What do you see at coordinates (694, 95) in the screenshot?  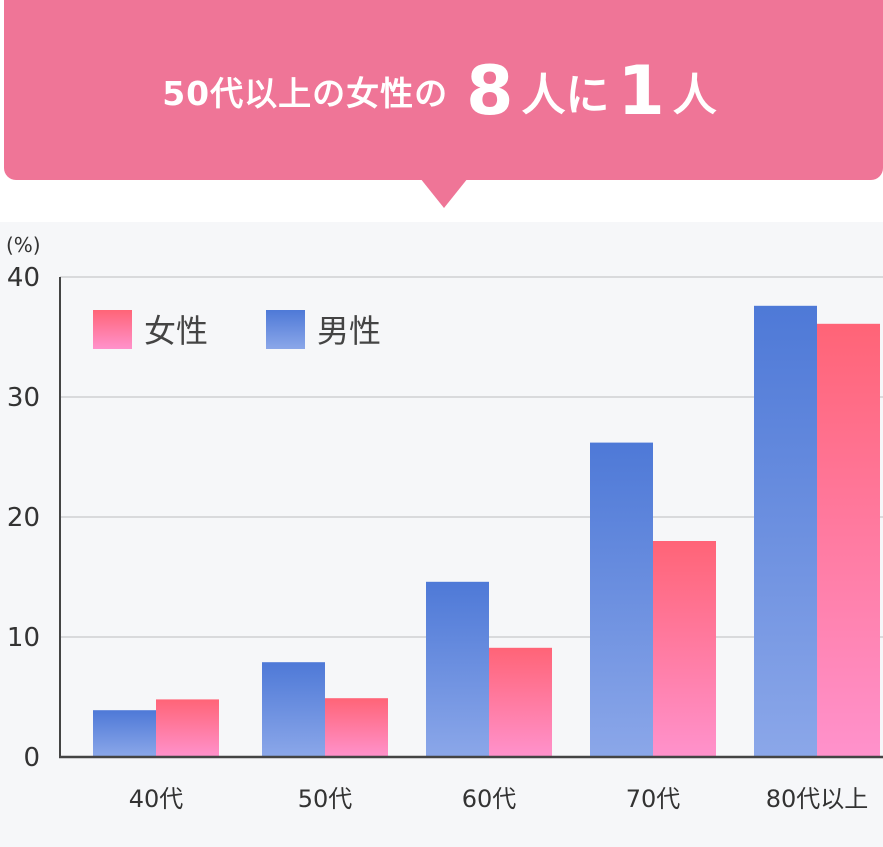 I see `headline-nin: 人` at bounding box center [694, 95].